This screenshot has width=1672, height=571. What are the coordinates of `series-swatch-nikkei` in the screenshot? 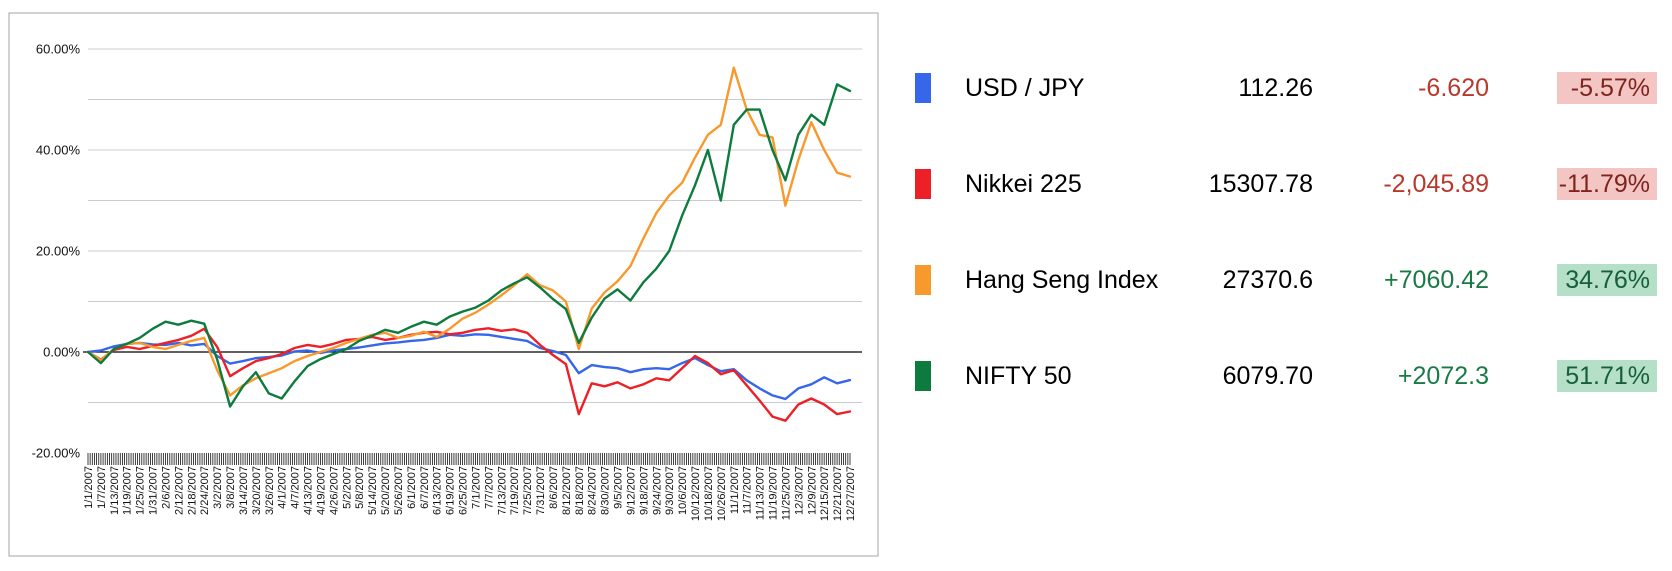 It's located at (923, 184).